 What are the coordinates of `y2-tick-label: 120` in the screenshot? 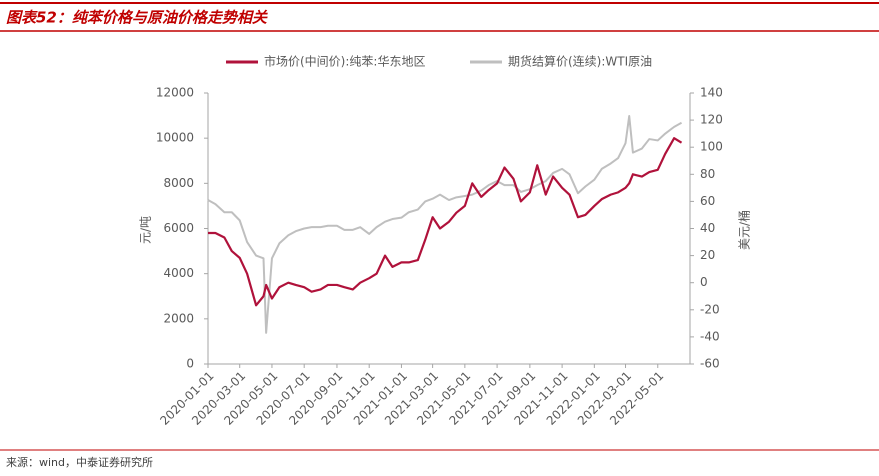 It's located at (711, 120).